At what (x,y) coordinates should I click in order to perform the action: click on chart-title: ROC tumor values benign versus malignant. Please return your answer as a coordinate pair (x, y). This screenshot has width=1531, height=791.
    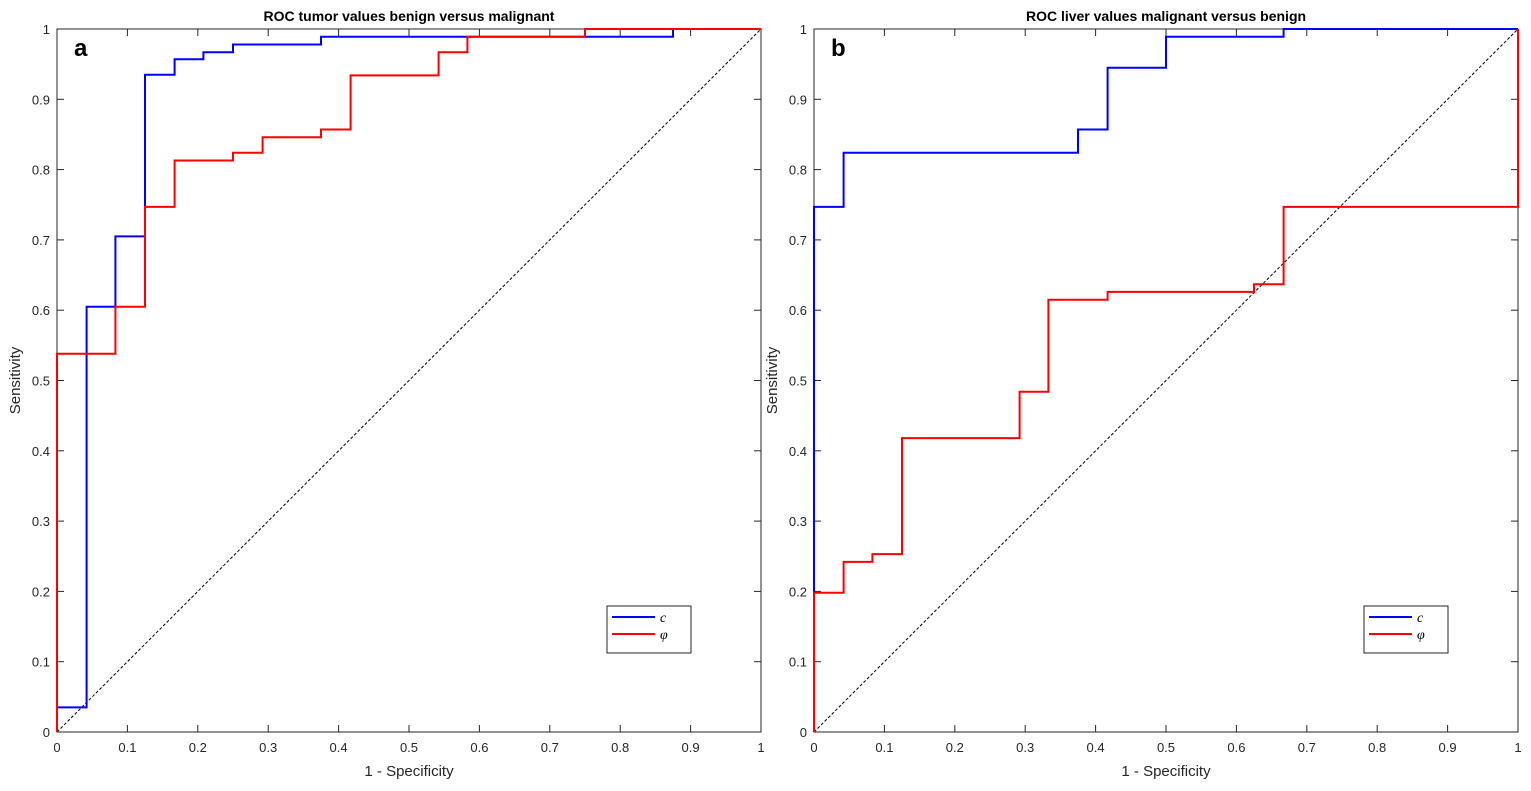
    Looking at the image, I should click on (409, 16).